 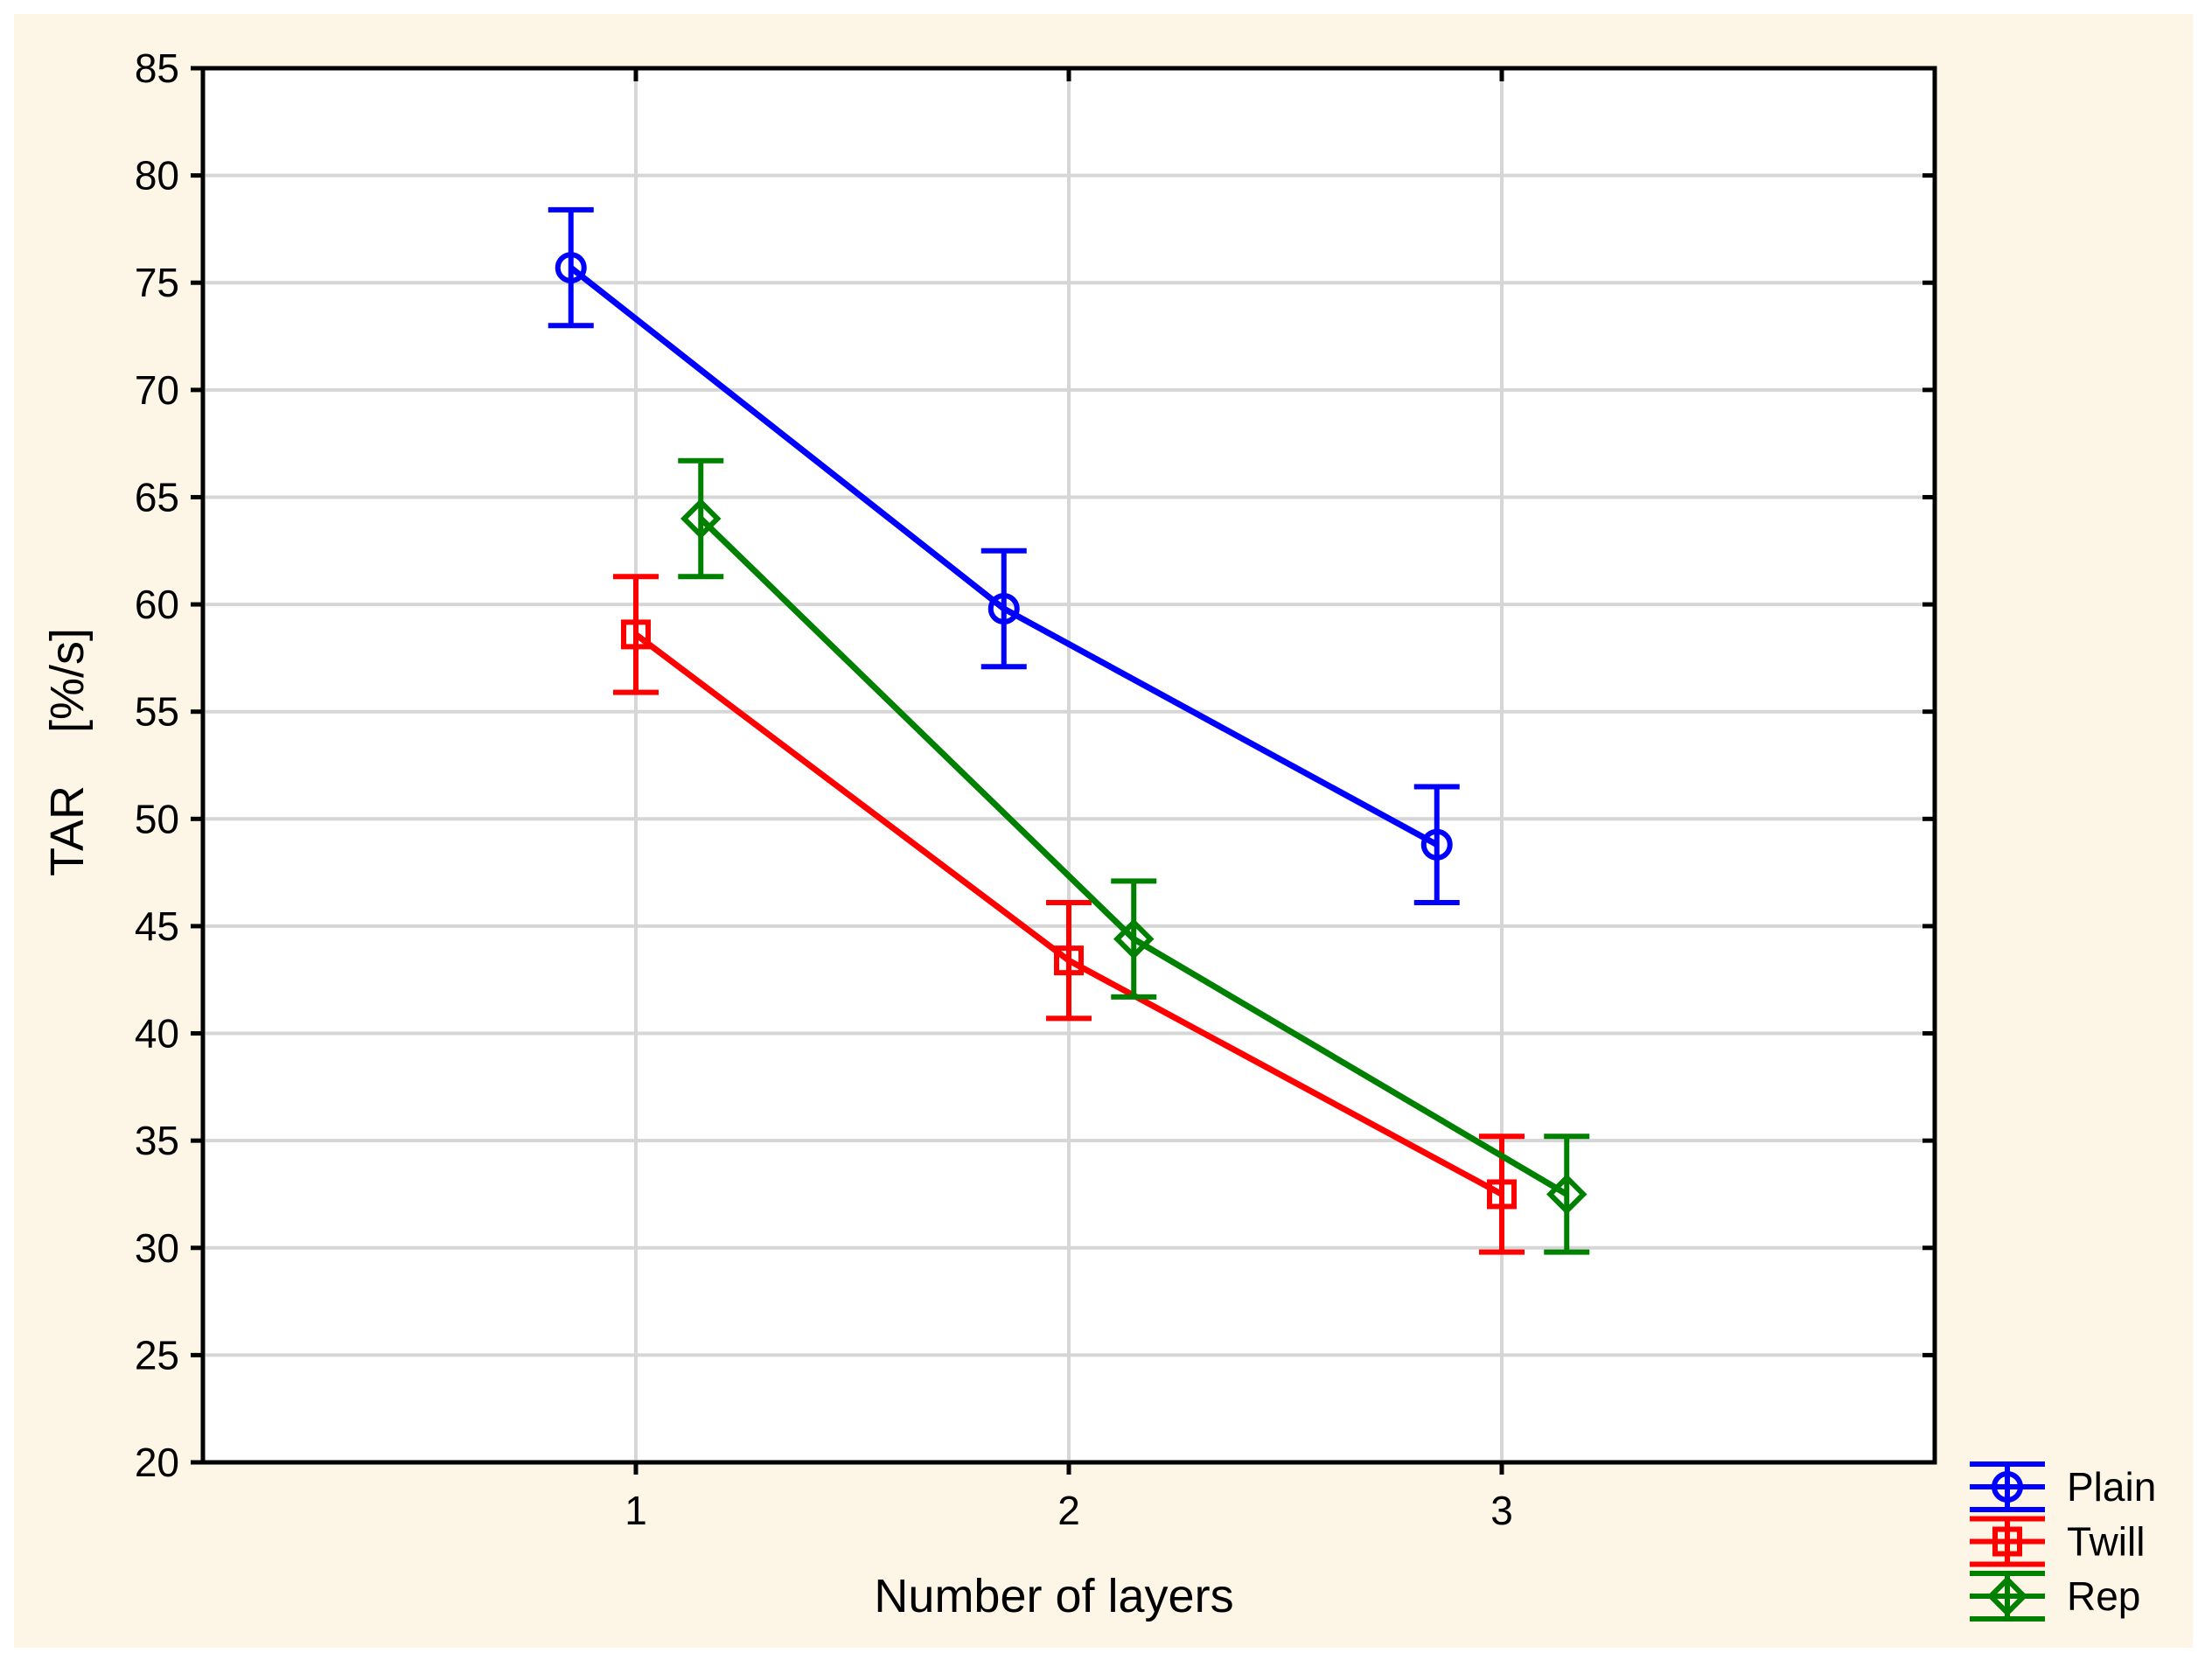 I want to click on y-tick-label: 80, so click(x=157, y=176).